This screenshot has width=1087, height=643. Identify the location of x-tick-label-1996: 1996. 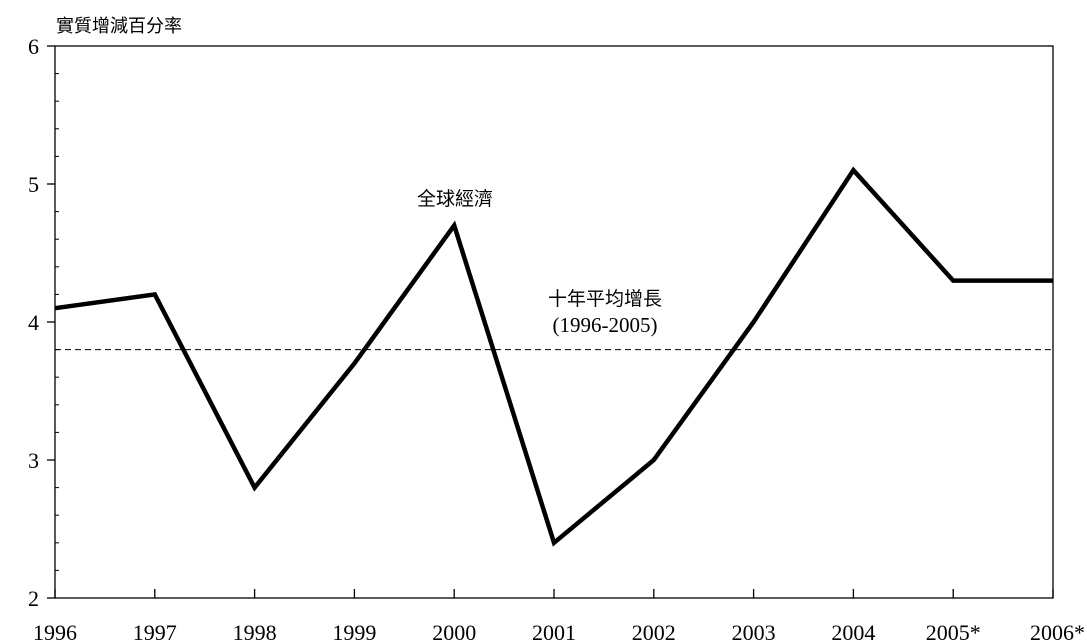
(55, 631).